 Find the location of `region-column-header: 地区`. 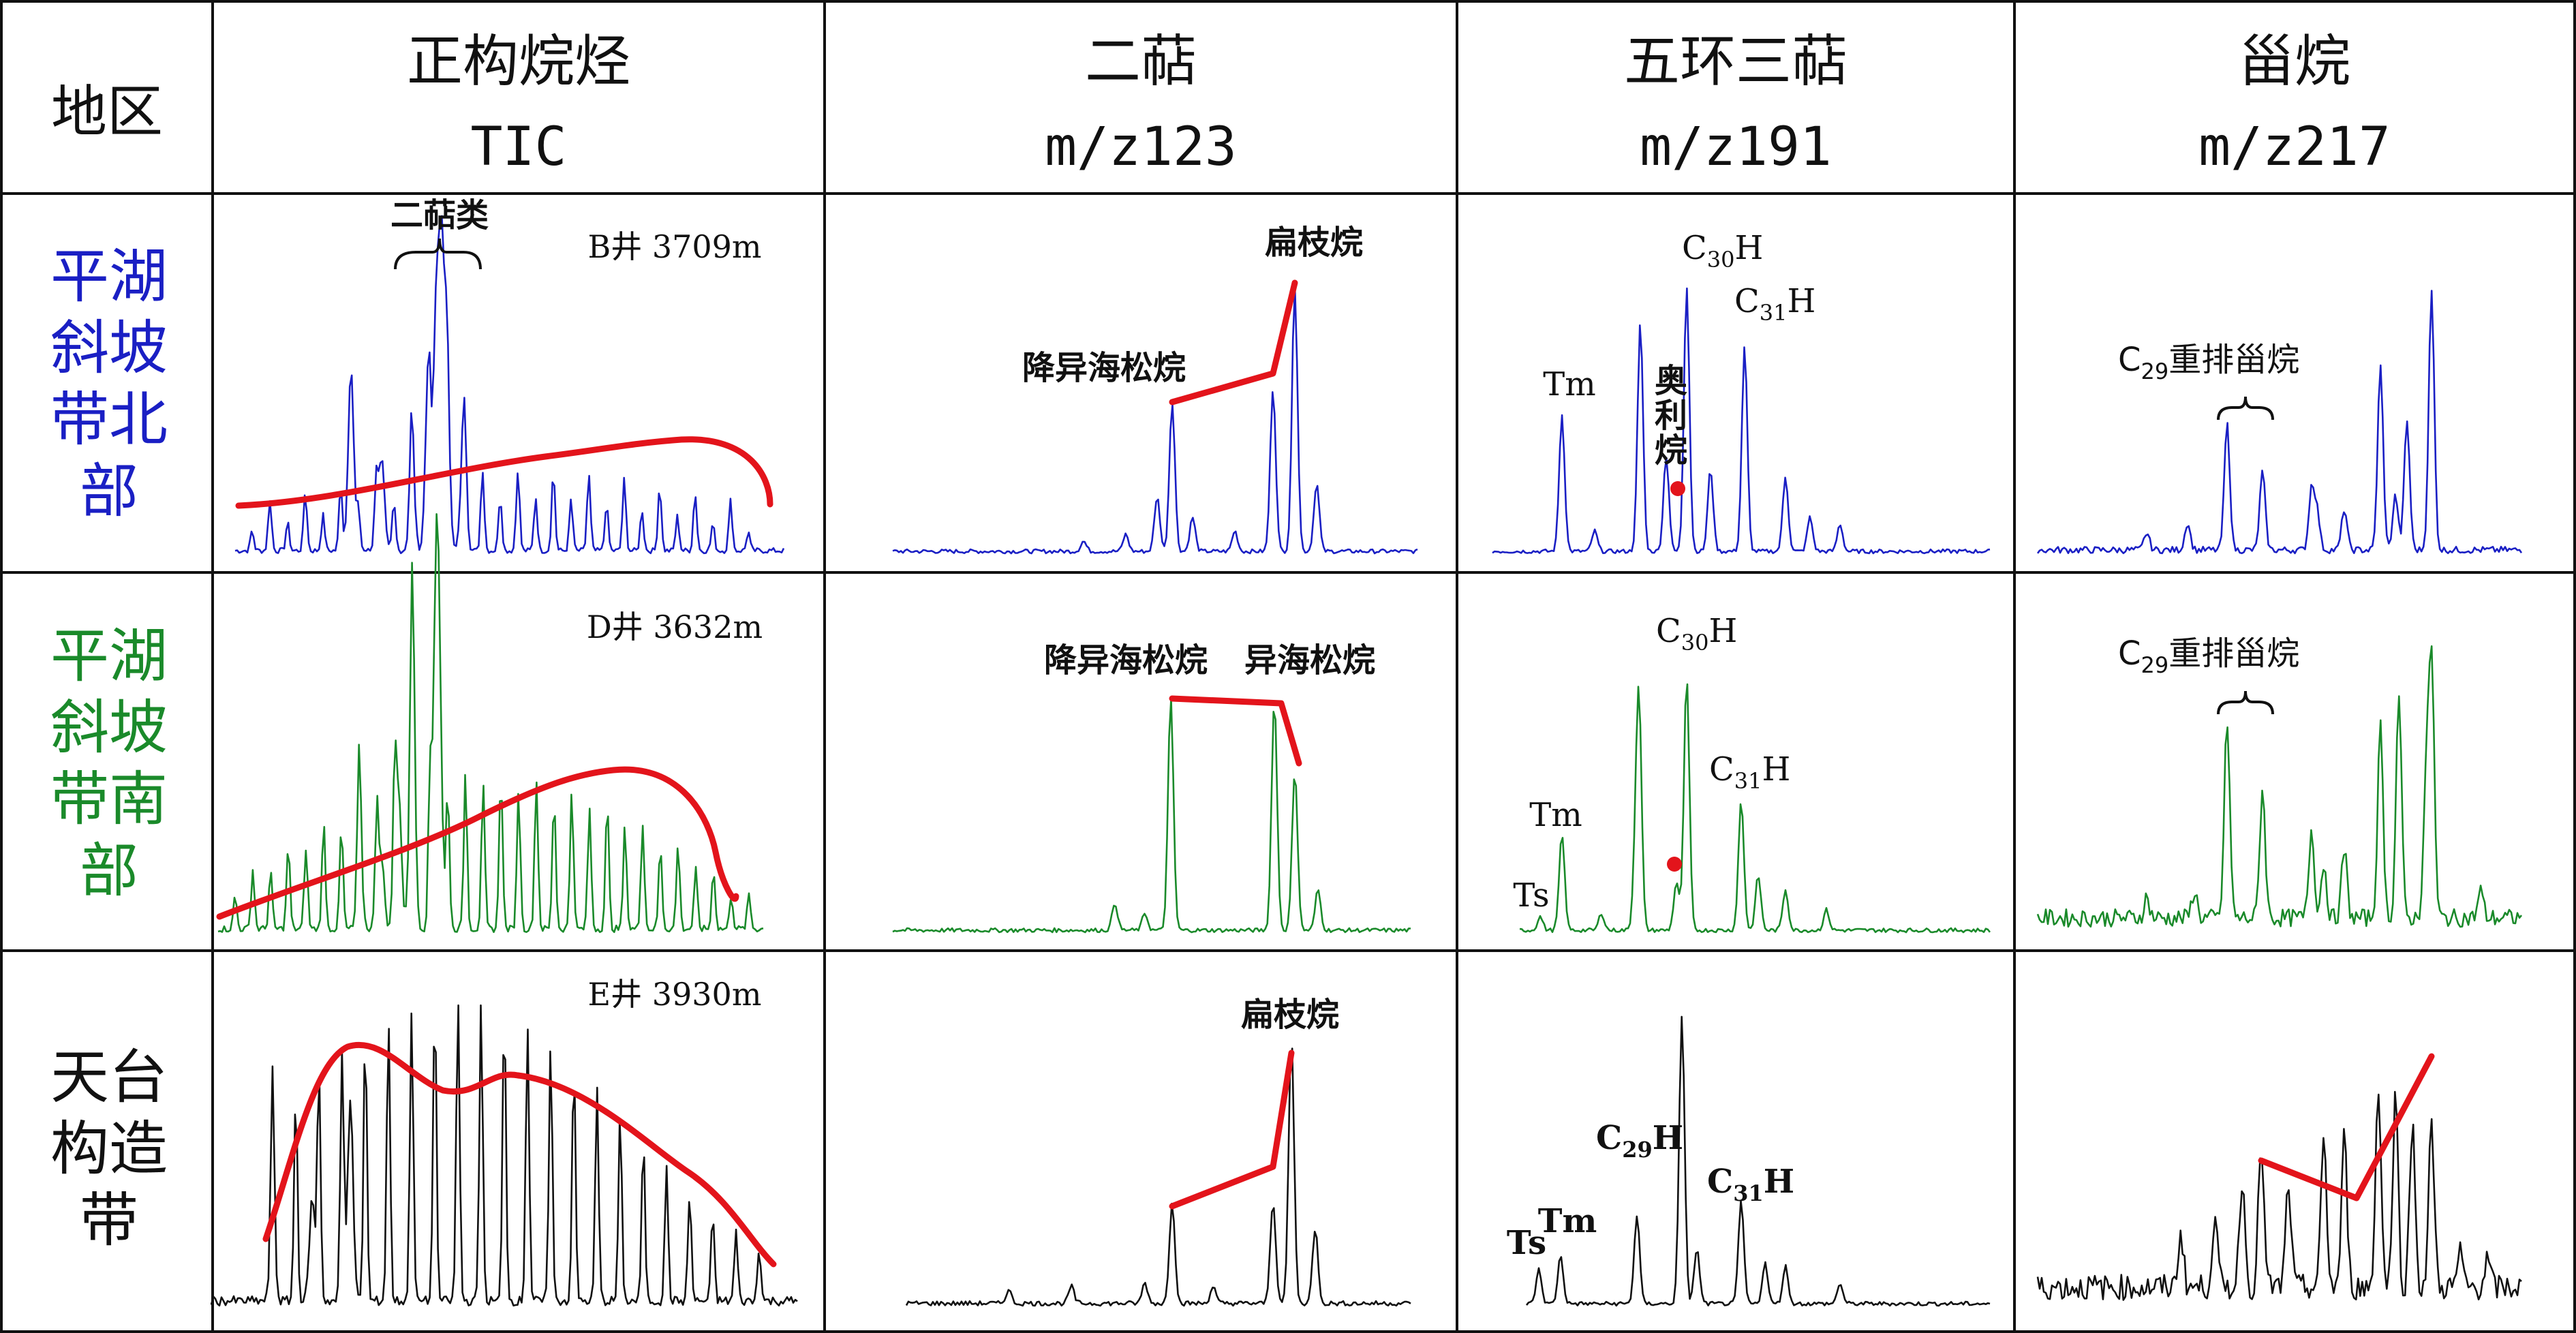

region-column-header: 地区 is located at coordinates (107, 112).